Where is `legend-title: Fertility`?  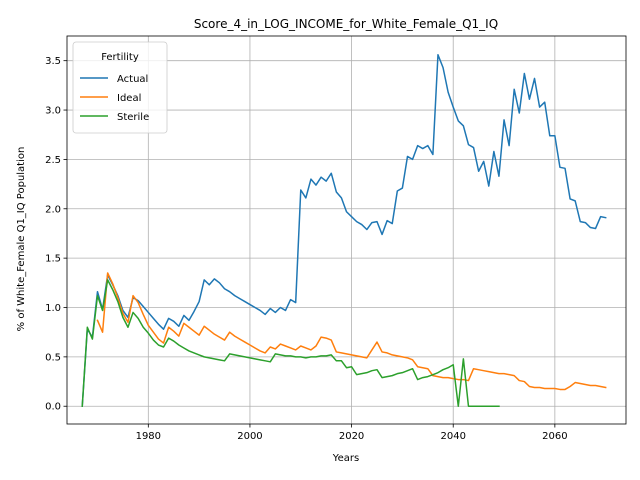
legend-title: Fertility is located at coordinates (120, 57).